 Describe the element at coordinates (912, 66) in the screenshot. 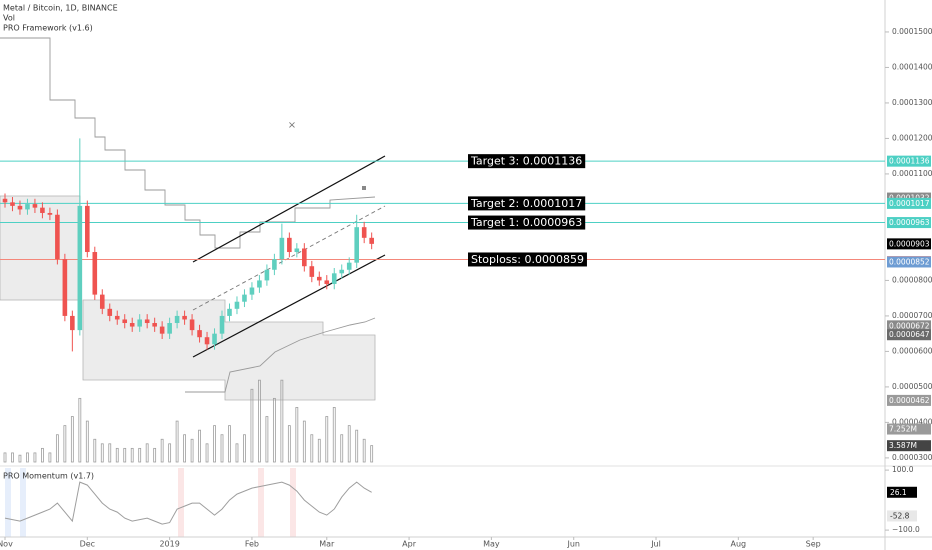

I see `y-tick-label: 0.0001400` at that location.